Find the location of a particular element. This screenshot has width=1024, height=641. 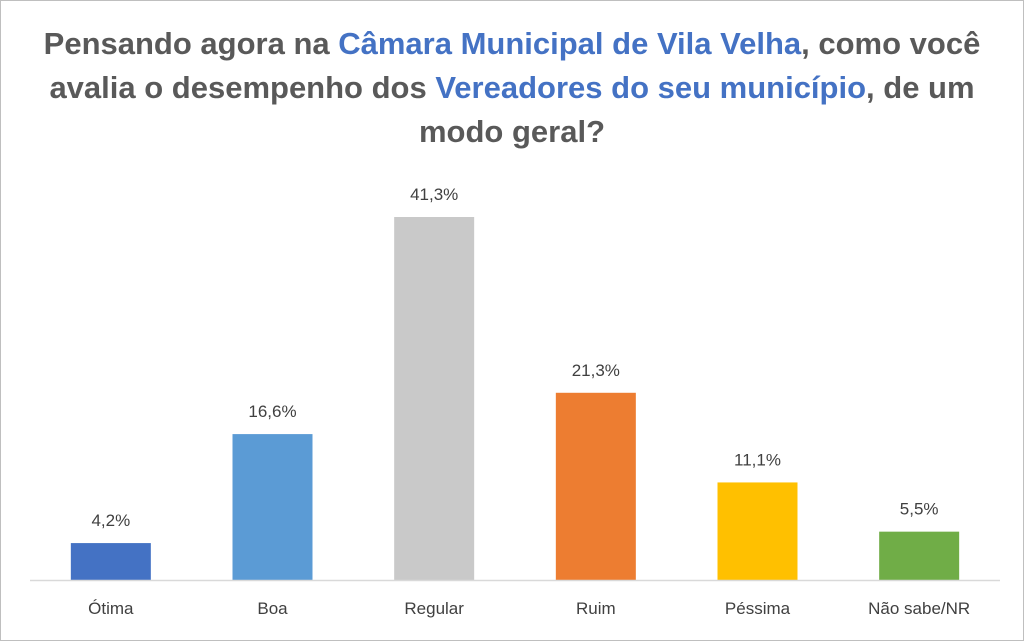

title-part-1: Pensando agora na is located at coordinates (191, 43).